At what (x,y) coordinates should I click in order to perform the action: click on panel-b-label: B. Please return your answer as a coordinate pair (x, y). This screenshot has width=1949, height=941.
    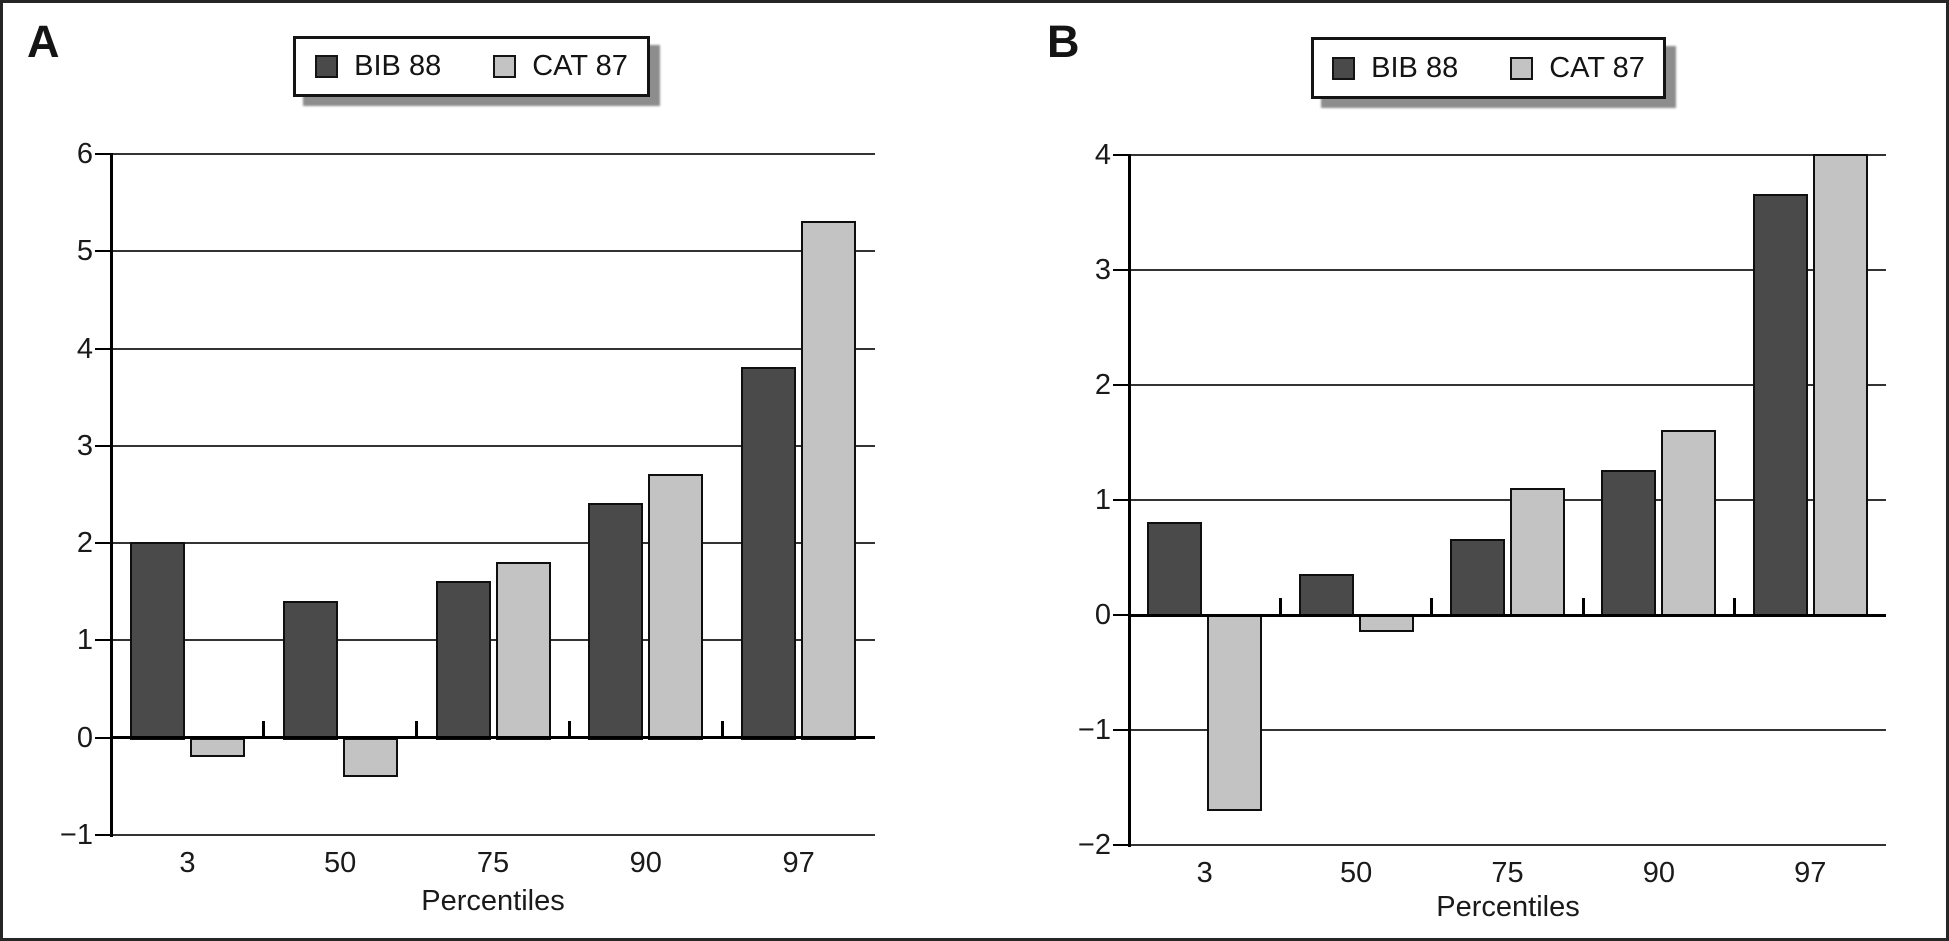
    Looking at the image, I should click on (1063, 41).